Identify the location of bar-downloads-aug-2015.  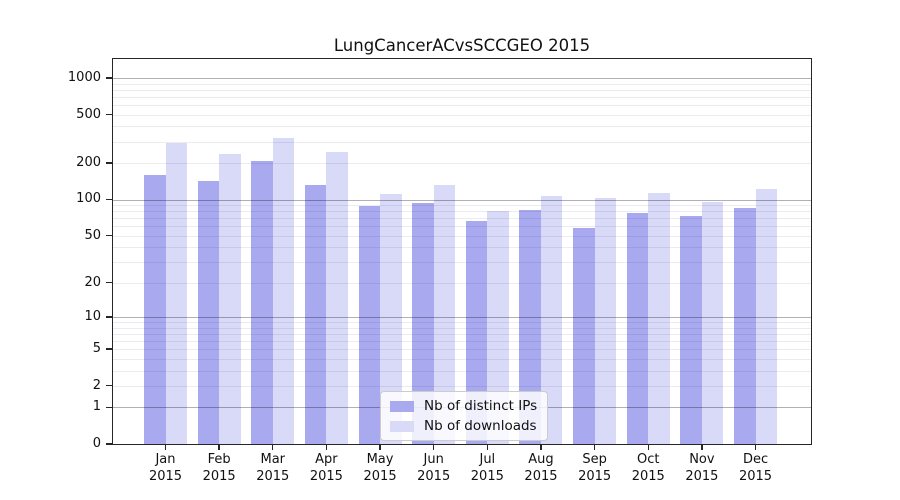
(551, 320).